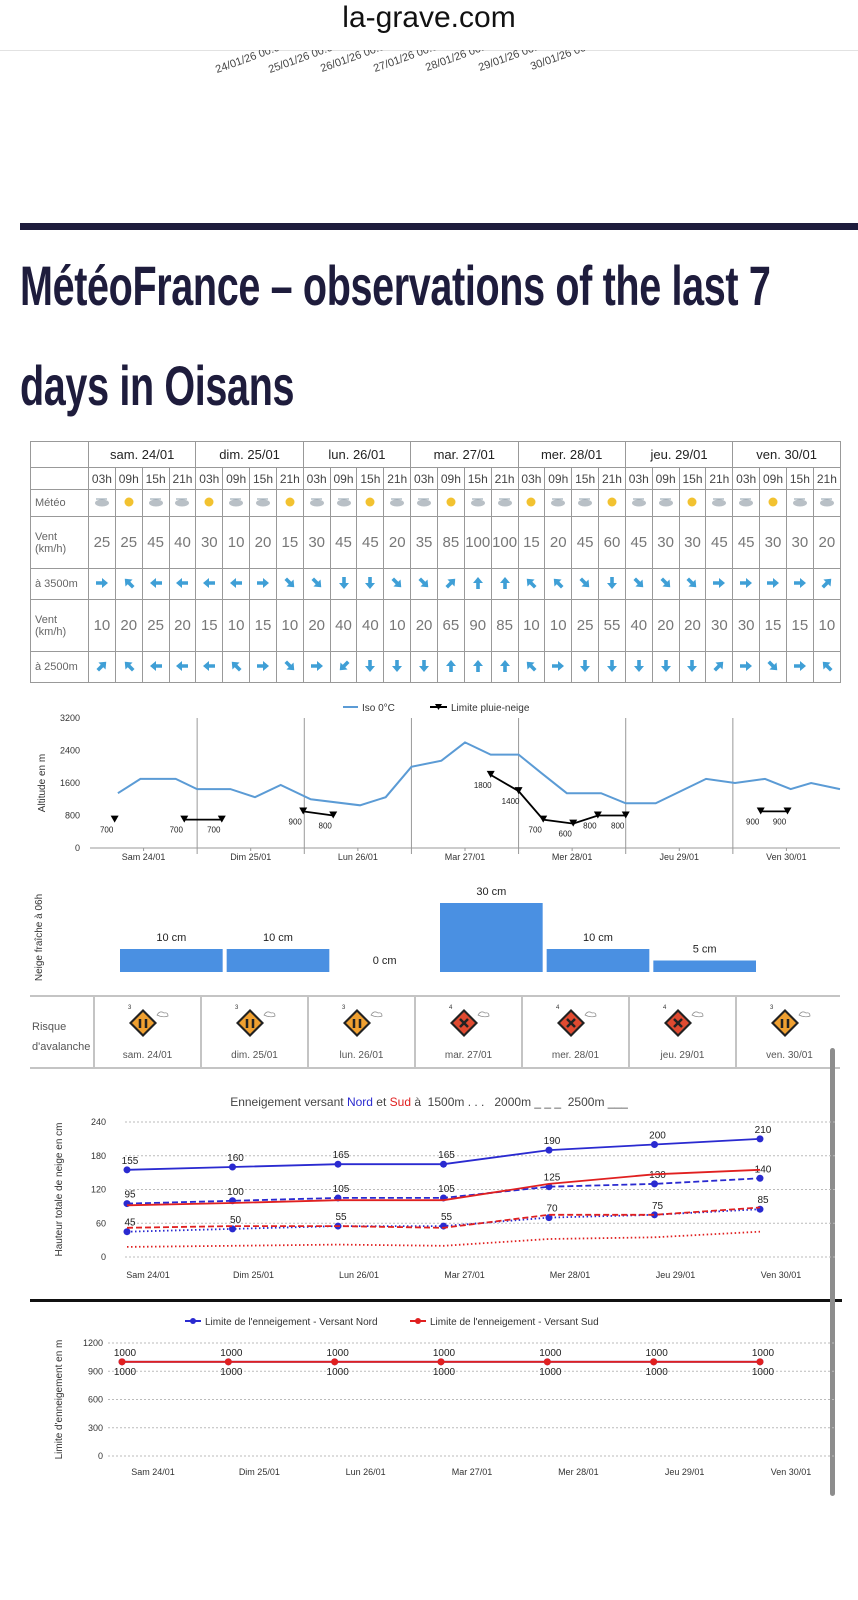  Describe the element at coordinates (98, 1122) in the screenshot. I see `y-tick-label: 240` at that location.